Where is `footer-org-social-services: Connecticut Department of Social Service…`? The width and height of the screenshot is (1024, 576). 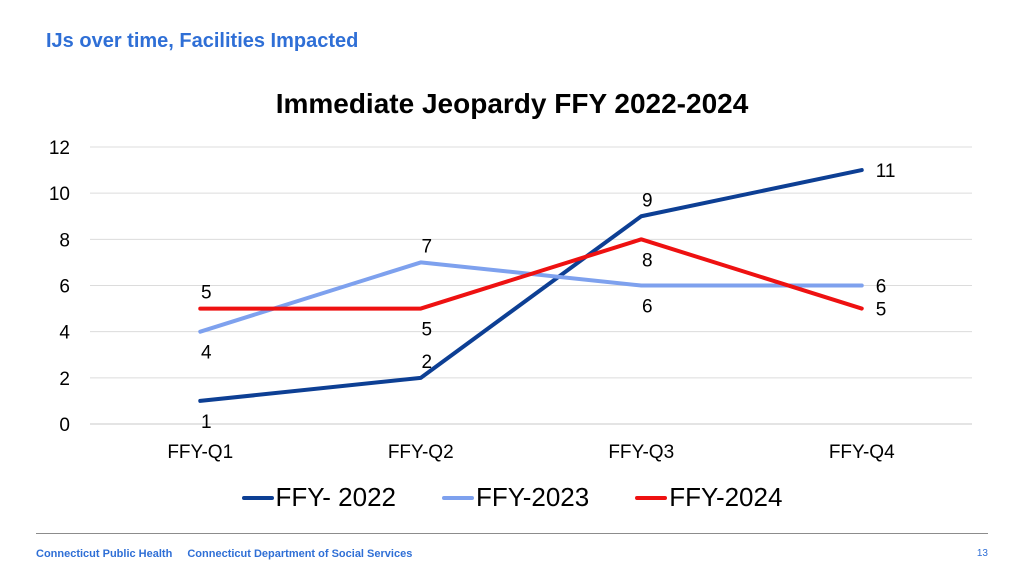
footer-org-social-services: Connecticut Department of Social Service… is located at coordinates (300, 554).